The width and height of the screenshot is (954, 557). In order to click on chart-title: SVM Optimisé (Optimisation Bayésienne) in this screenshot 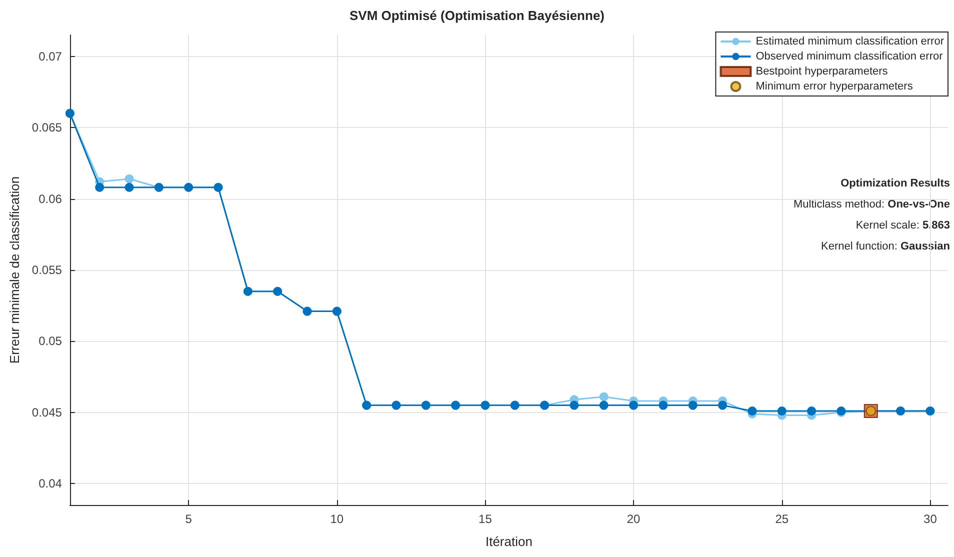, I will do `click(477, 15)`.